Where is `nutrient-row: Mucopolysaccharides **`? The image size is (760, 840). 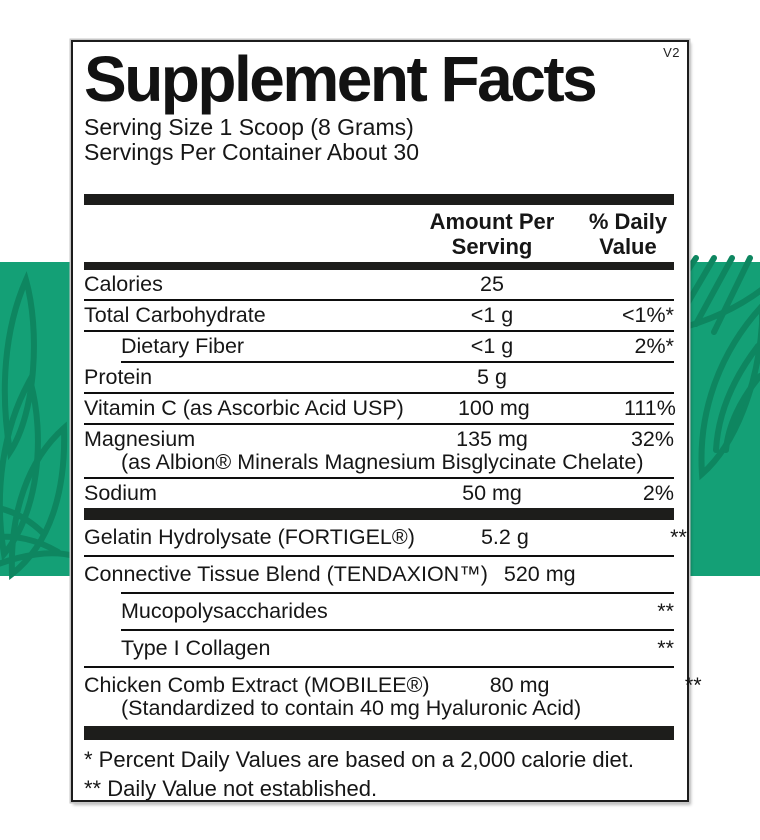
nutrient-row: Mucopolysaccharides ** is located at coordinates (379, 611).